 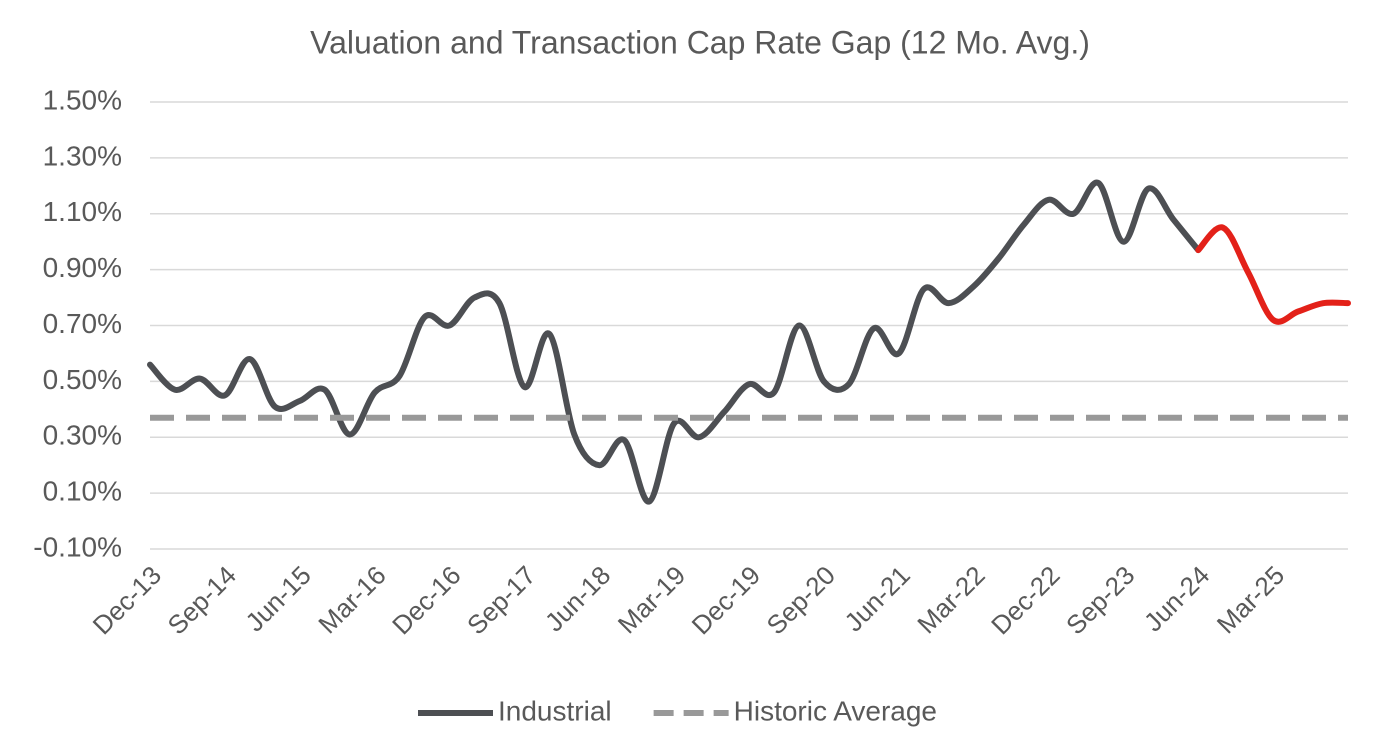 What do you see at coordinates (1025, 600) in the screenshot?
I see `x-tick-label: Dec-22` at bounding box center [1025, 600].